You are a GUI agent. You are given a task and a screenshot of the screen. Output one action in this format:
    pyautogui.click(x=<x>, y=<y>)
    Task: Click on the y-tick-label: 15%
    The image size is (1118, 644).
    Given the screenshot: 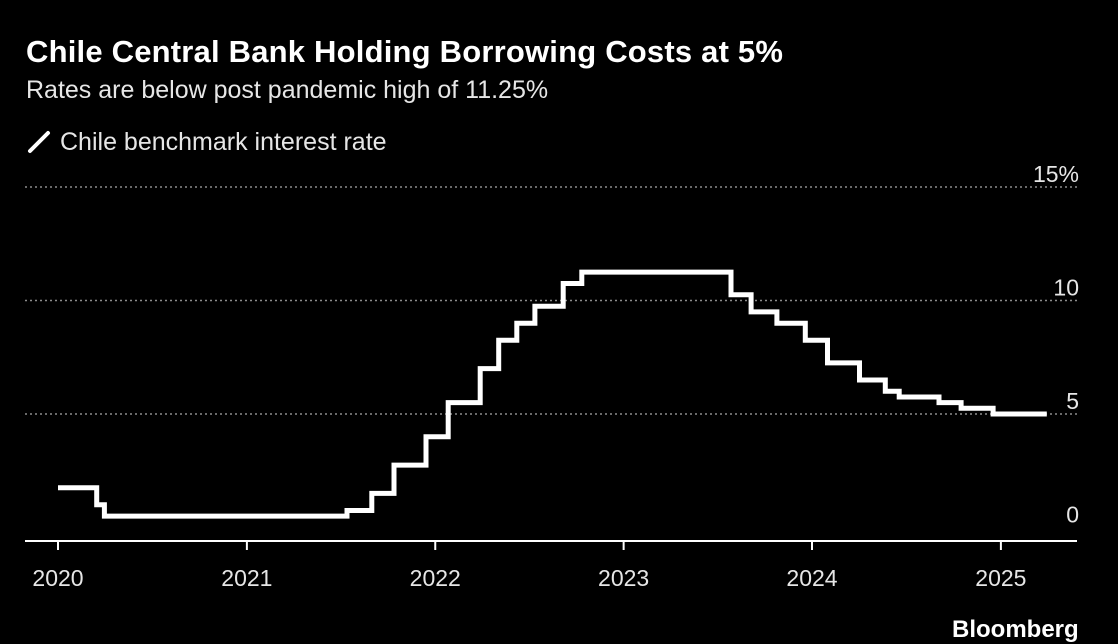 What is the action you would take?
    pyautogui.click(x=1056, y=174)
    